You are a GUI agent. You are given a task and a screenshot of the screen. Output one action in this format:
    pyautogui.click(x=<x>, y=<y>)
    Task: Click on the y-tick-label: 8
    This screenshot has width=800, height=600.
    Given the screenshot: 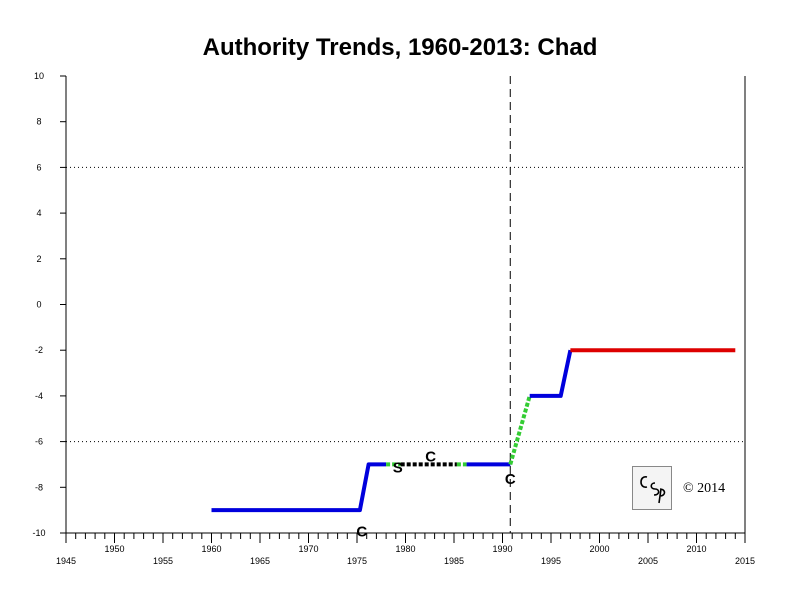 What is the action you would take?
    pyautogui.click(x=38, y=122)
    